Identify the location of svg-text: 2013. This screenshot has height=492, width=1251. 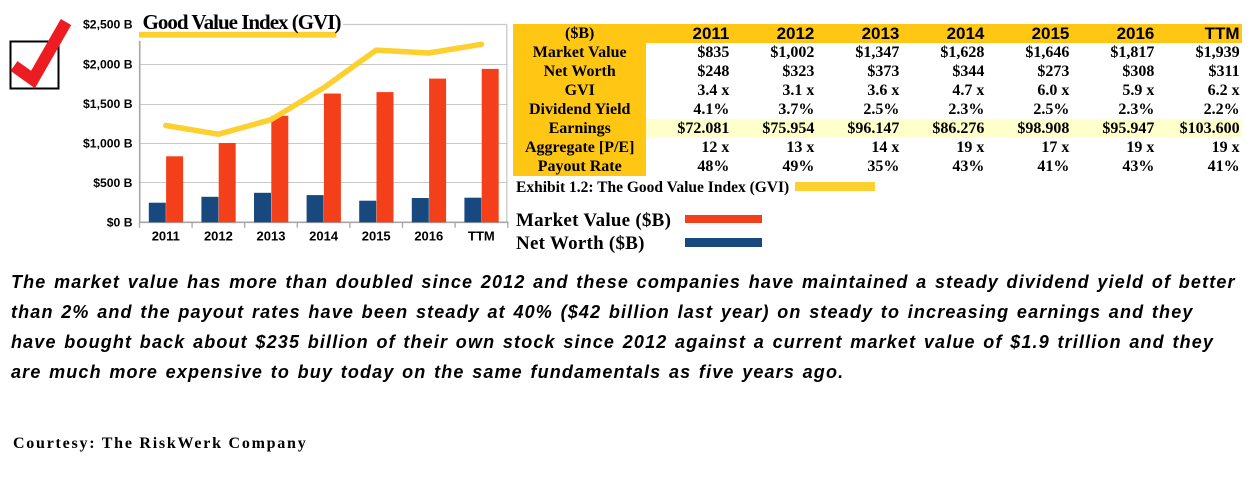
(271, 236).